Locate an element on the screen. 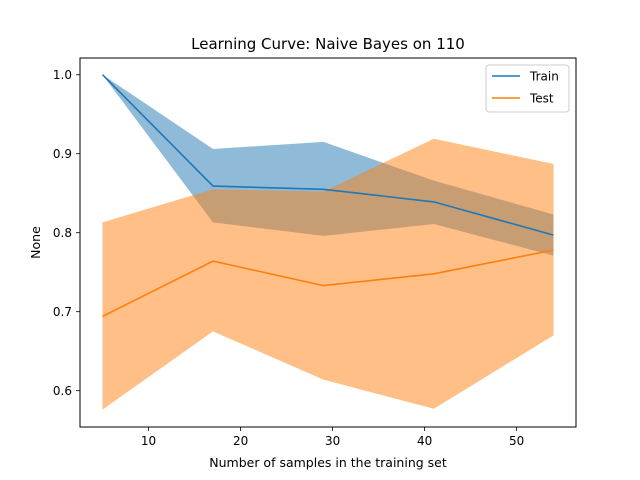 This screenshot has width=640, height=480. x-axis-ticks: 10 20 30 40 50 is located at coordinates (332, 437).